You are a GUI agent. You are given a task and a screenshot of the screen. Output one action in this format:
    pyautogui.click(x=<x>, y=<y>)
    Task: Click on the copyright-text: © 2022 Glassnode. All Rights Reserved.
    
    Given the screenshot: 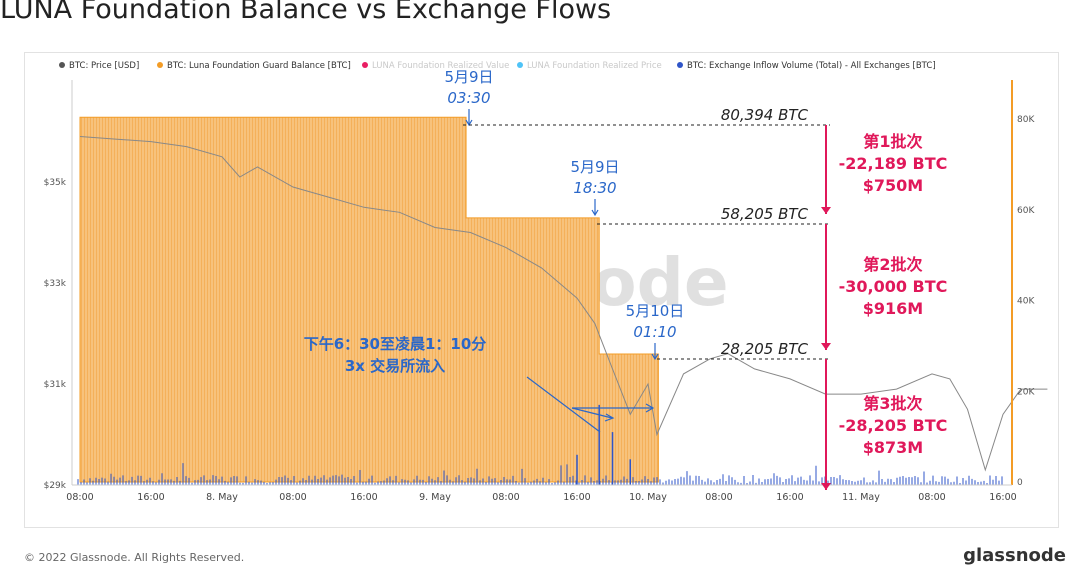 What is the action you would take?
    pyautogui.click(x=134, y=557)
    